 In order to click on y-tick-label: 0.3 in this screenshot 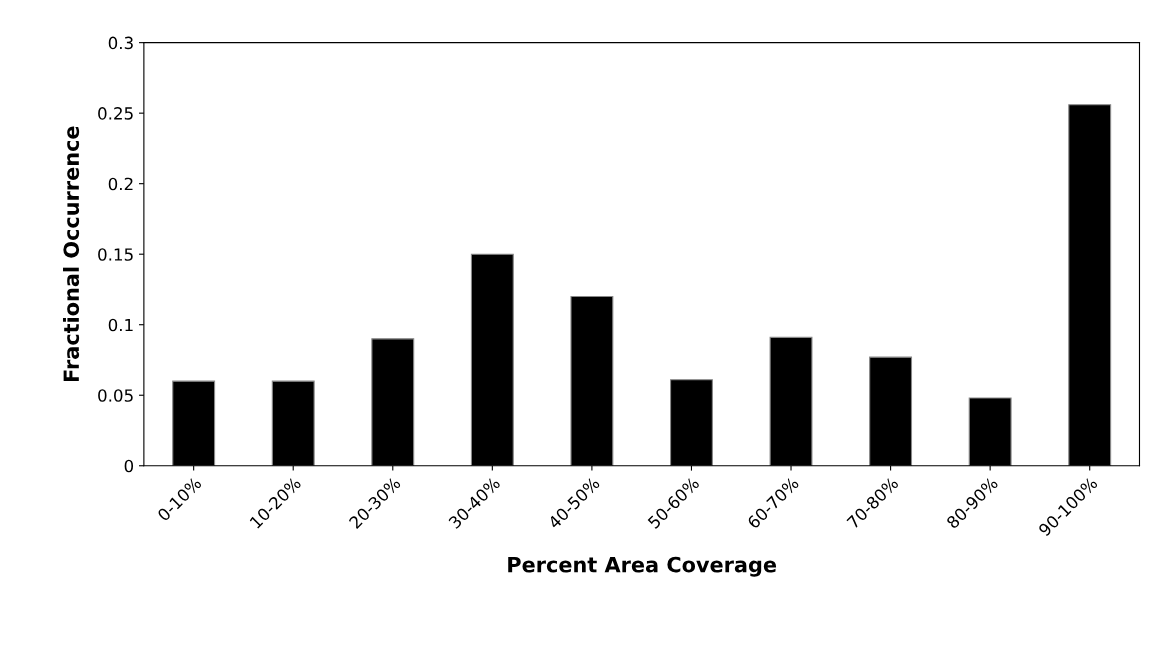, I will do `click(120, 43)`.